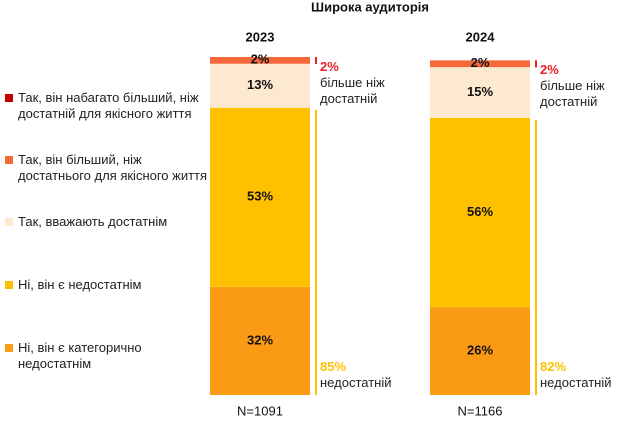  Describe the element at coordinates (480, 410) in the screenshot. I see `sample-label: N=1166` at that location.